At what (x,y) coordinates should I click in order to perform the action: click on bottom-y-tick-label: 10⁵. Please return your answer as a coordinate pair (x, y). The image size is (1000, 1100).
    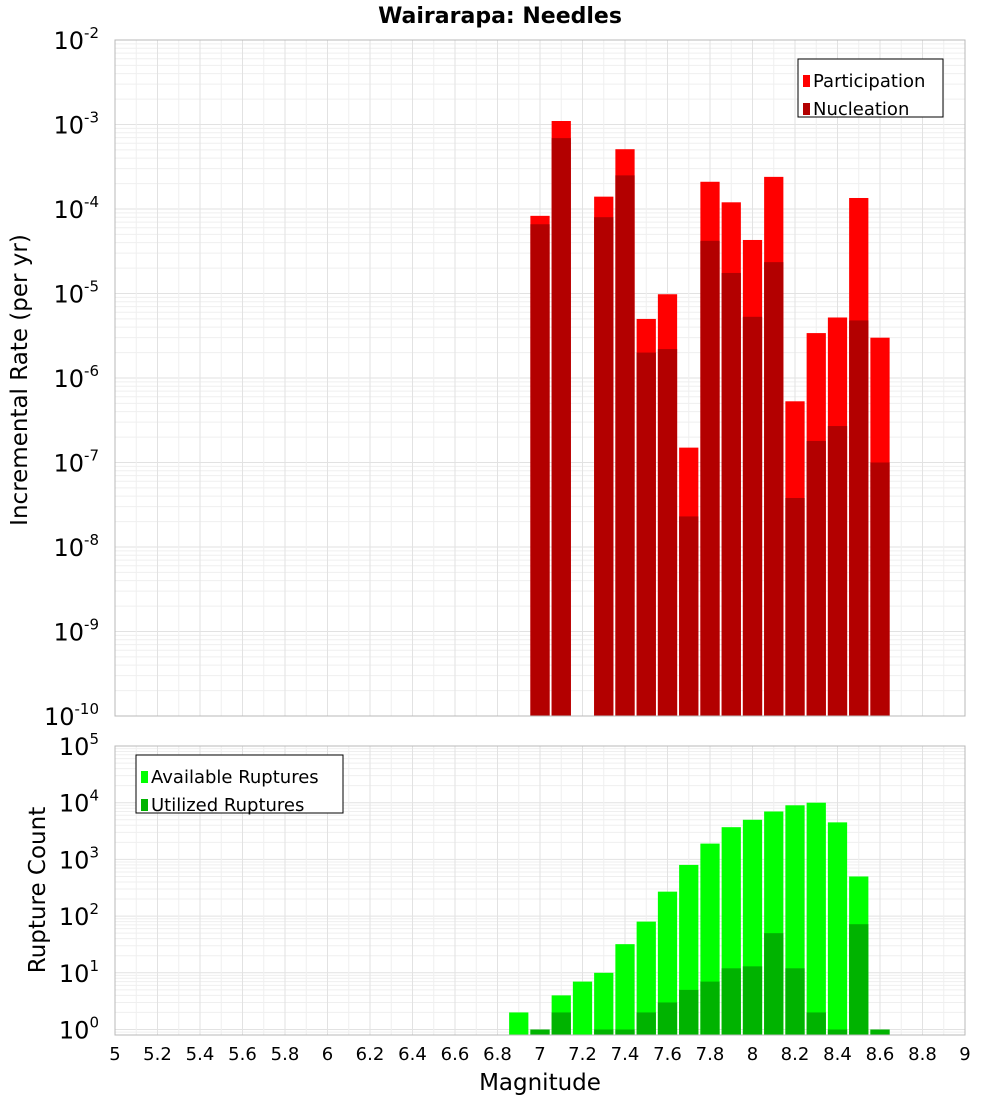
    Looking at the image, I should click on (79, 745).